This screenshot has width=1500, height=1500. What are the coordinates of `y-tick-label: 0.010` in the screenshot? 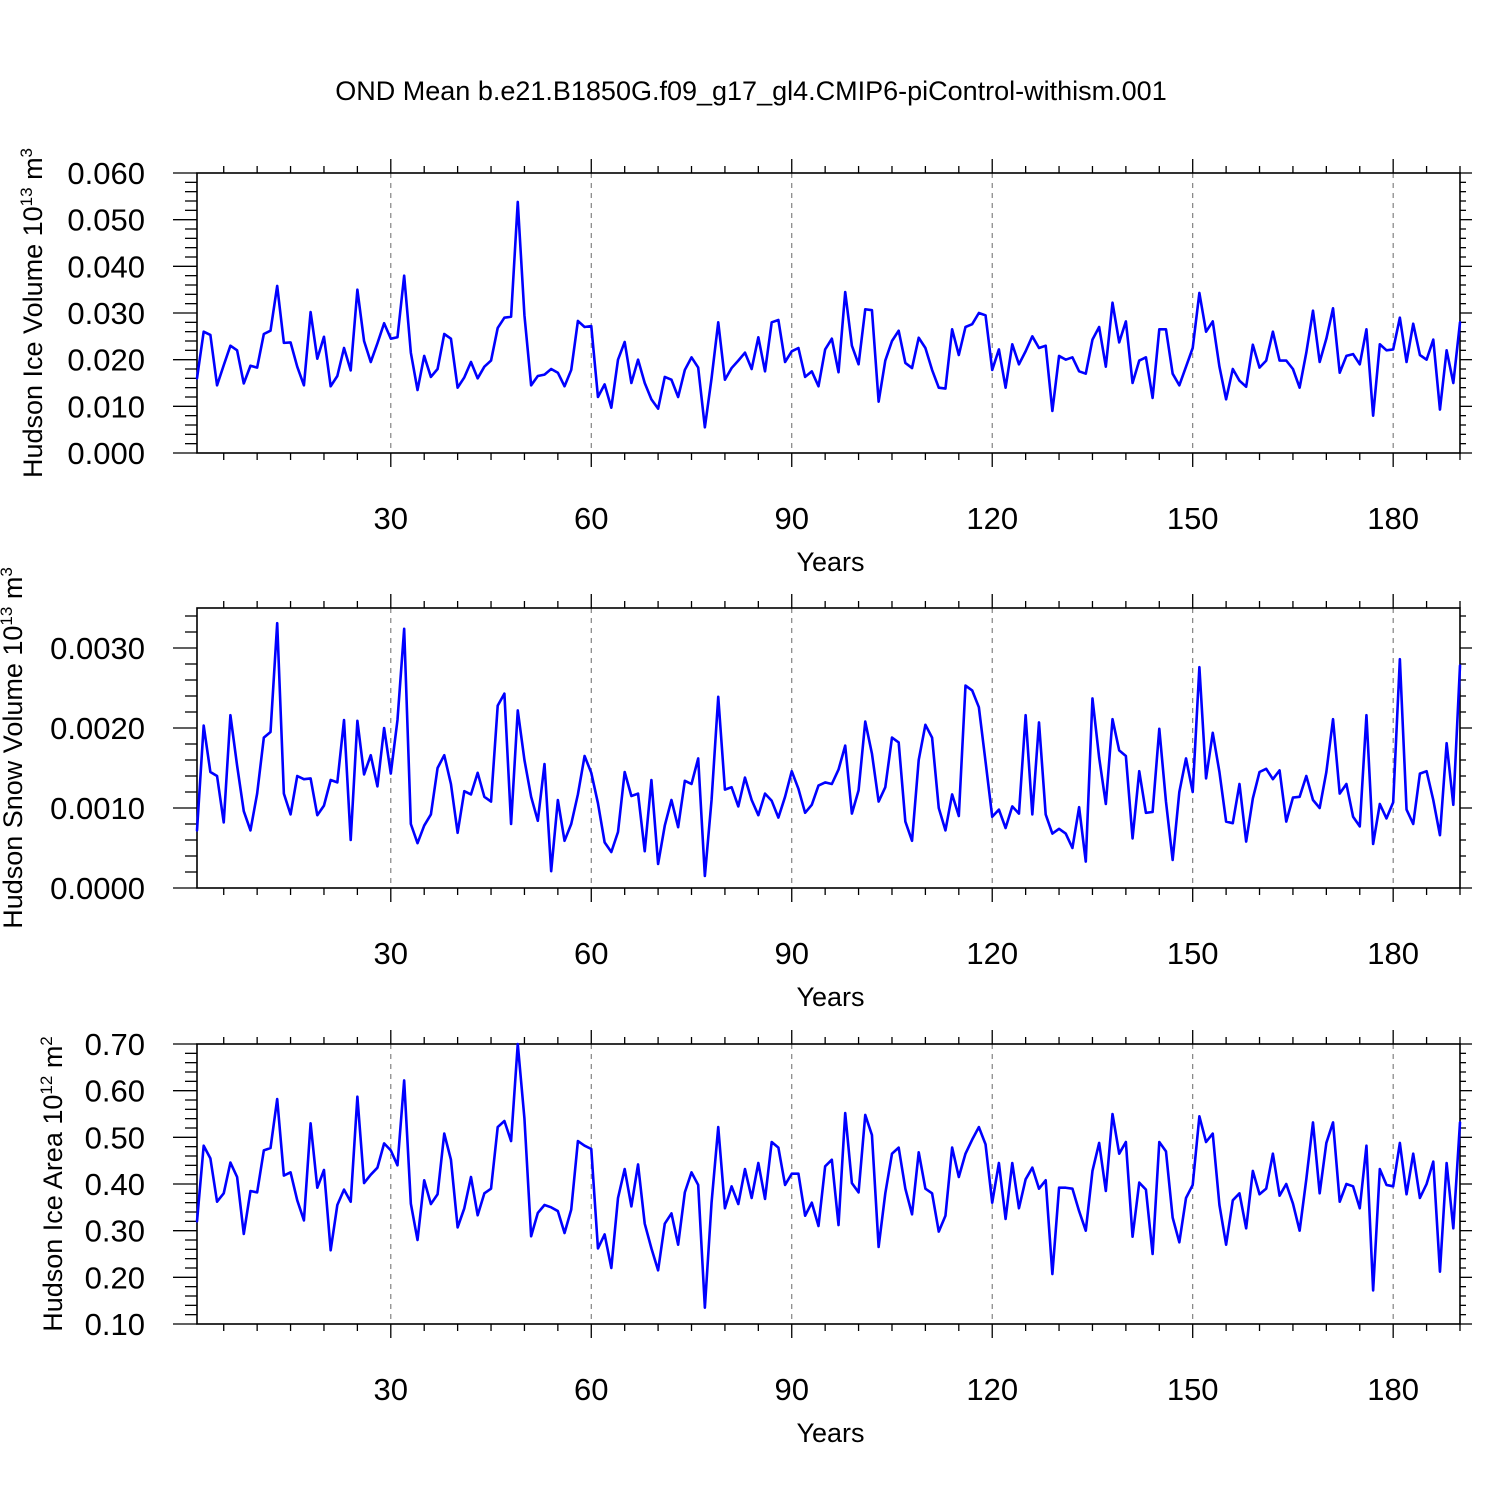 It's located at (106, 406).